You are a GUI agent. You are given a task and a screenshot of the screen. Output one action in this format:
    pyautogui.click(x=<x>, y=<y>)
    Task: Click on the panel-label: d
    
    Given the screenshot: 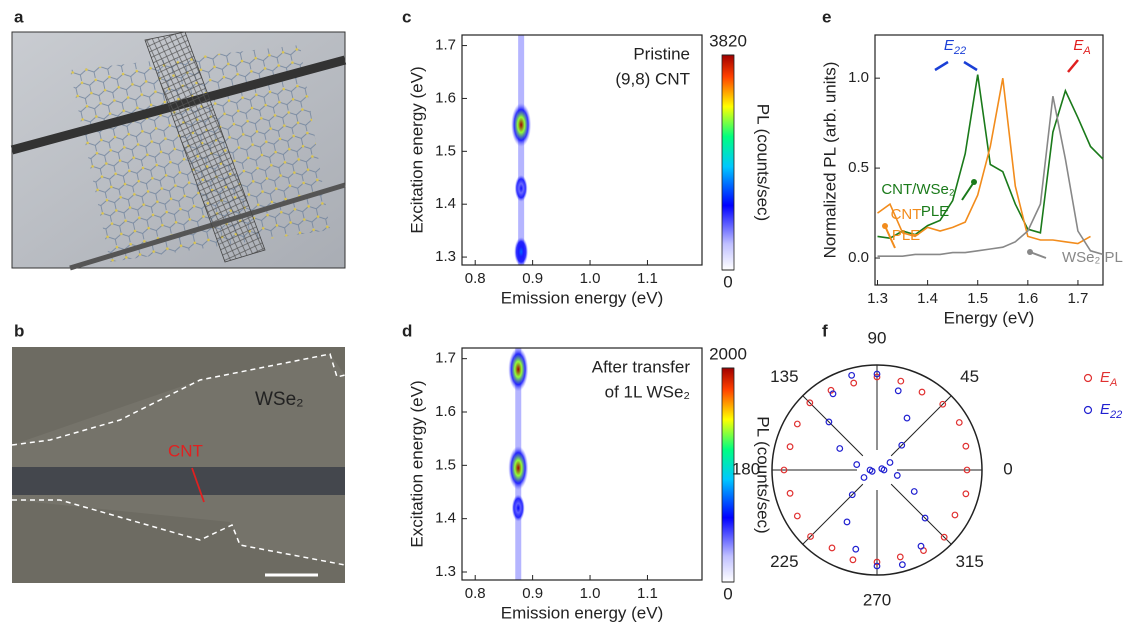 What is the action you would take?
    pyautogui.click(x=407, y=330)
    